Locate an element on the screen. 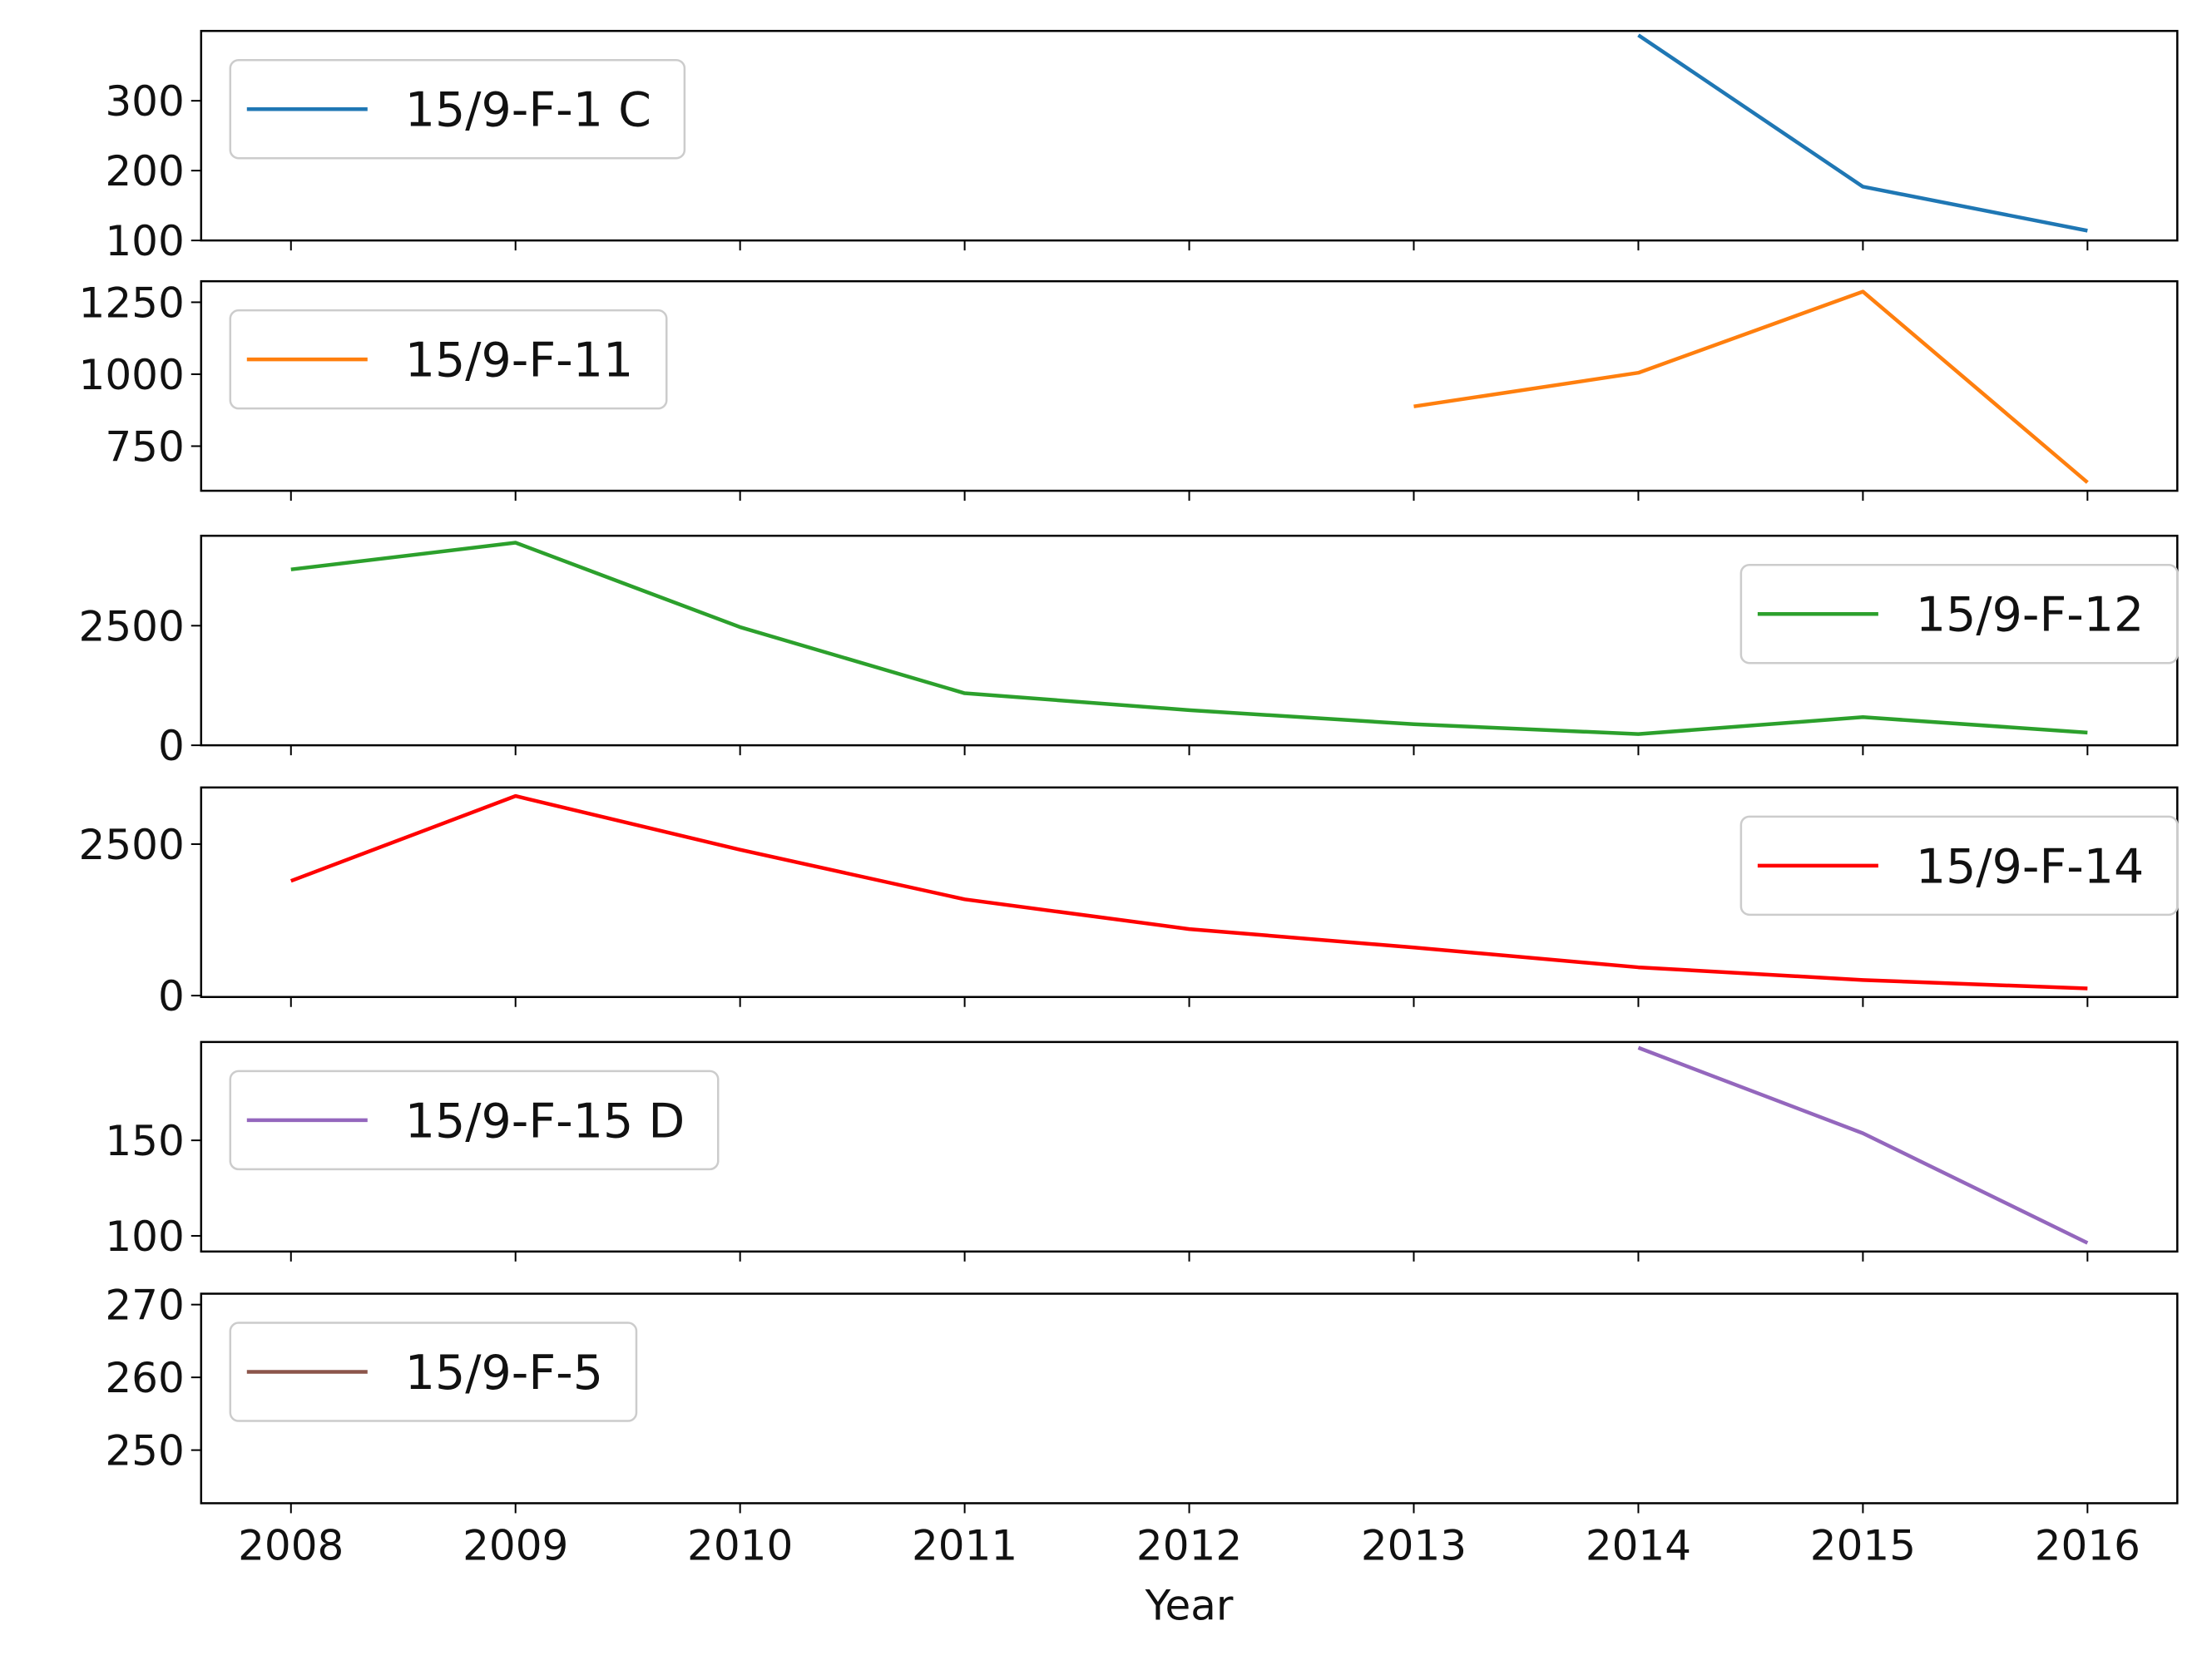  y-tick-label: 1250 is located at coordinates (132, 303).